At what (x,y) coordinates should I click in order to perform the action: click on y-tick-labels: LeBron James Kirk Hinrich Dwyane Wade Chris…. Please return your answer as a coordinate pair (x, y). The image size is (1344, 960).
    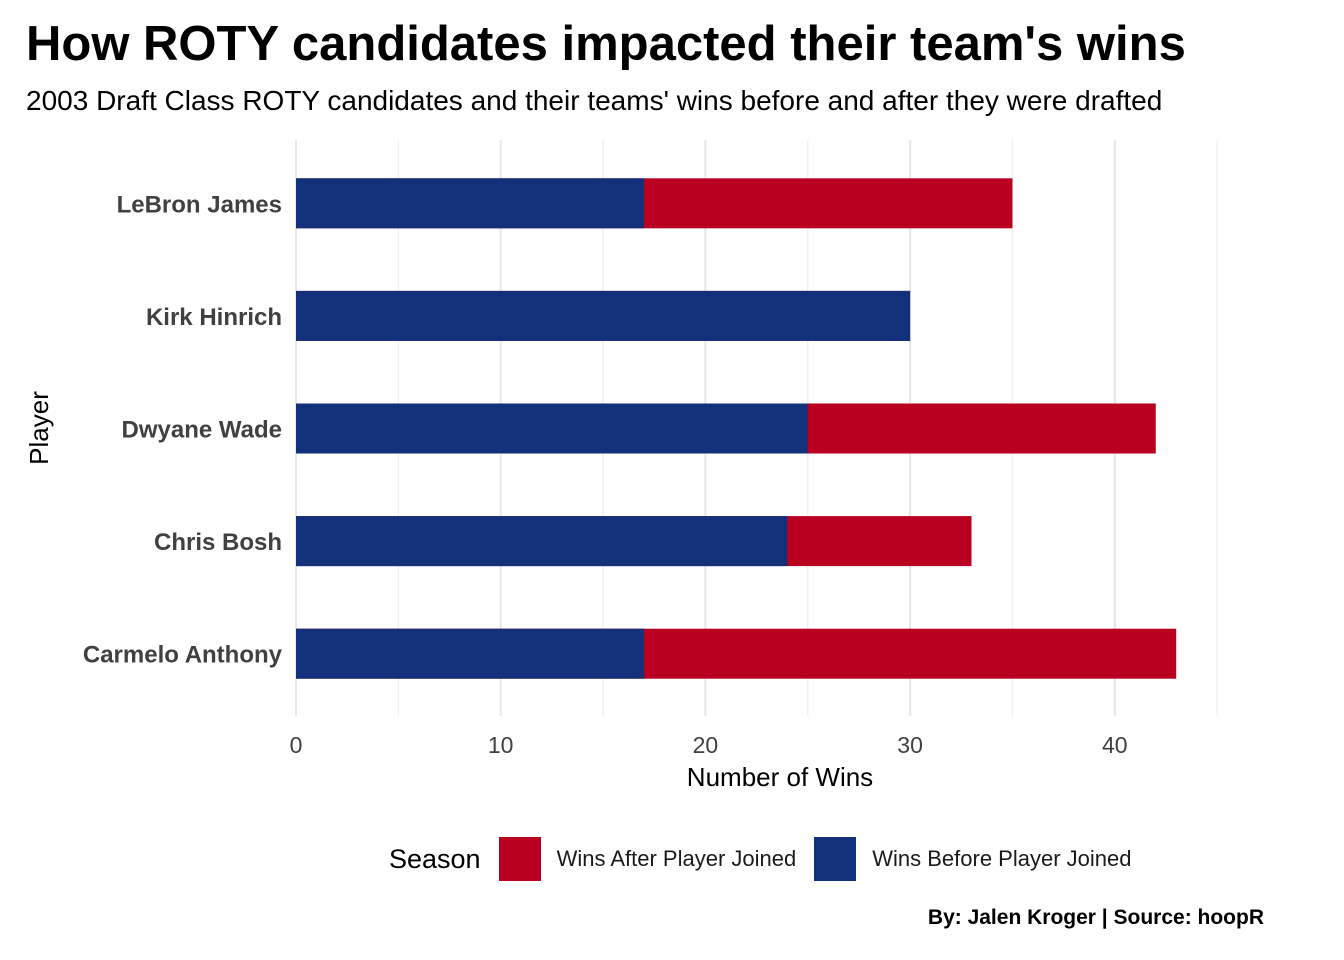
    Looking at the image, I should click on (183, 429).